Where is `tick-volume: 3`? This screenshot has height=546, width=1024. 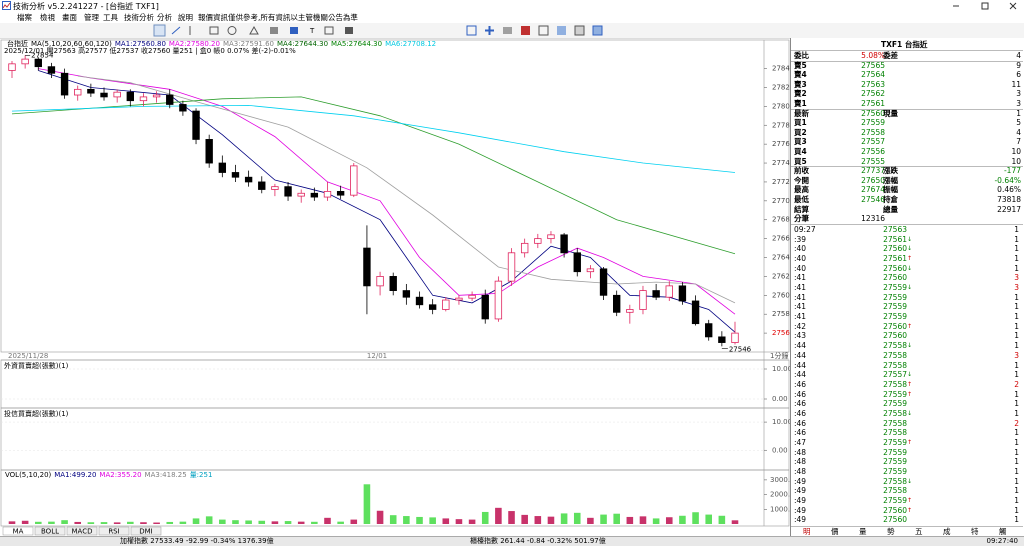 tick-volume: 3 is located at coordinates (1016, 288).